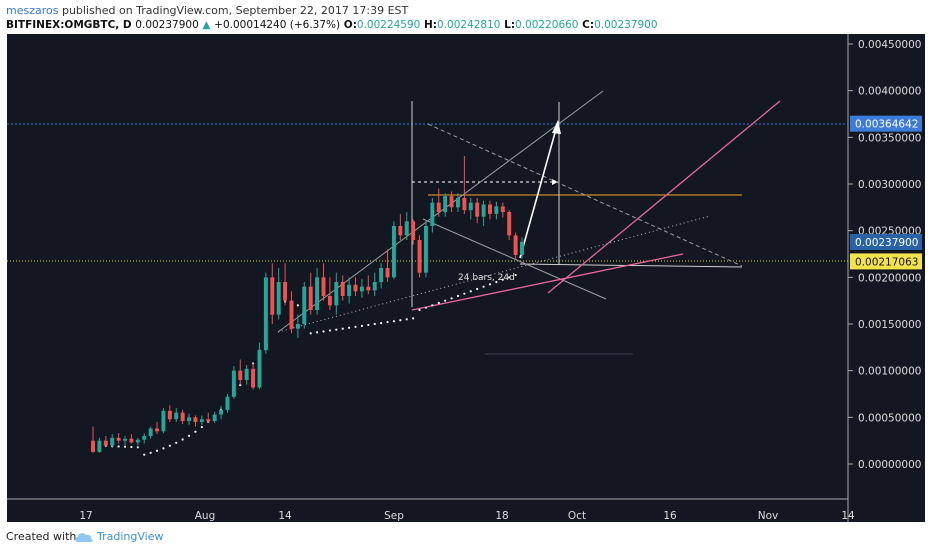 The image size is (932, 550). Describe the element at coordinates (631, 265) in the screenshot. I see `measure-base-line` at that location.